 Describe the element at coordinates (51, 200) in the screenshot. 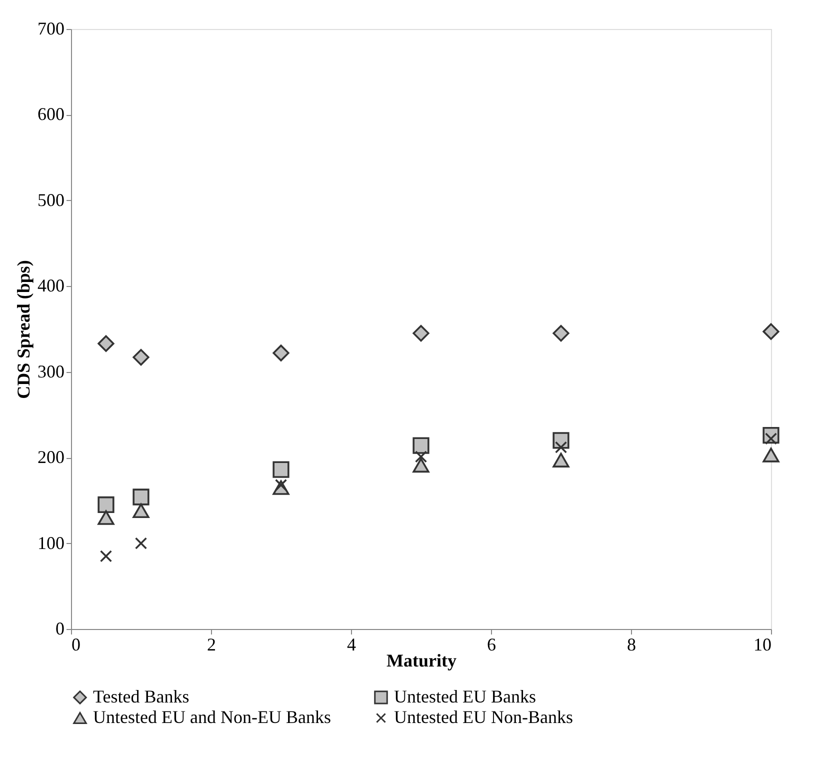

I see `y-tick-label: 500` at that location.